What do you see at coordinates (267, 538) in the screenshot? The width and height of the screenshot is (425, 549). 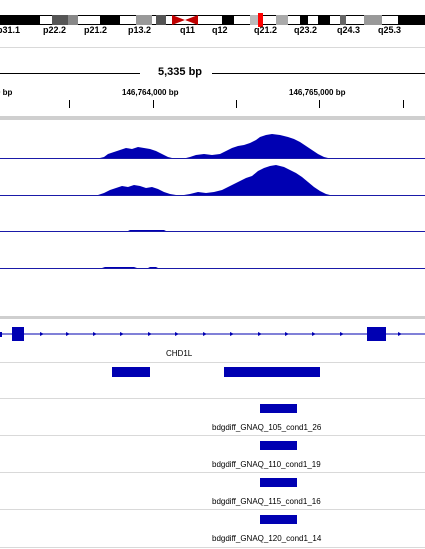 I see `peak-label: bdgdiff_GNAQ_120_cond1_14` at bounding box center [267, 538].